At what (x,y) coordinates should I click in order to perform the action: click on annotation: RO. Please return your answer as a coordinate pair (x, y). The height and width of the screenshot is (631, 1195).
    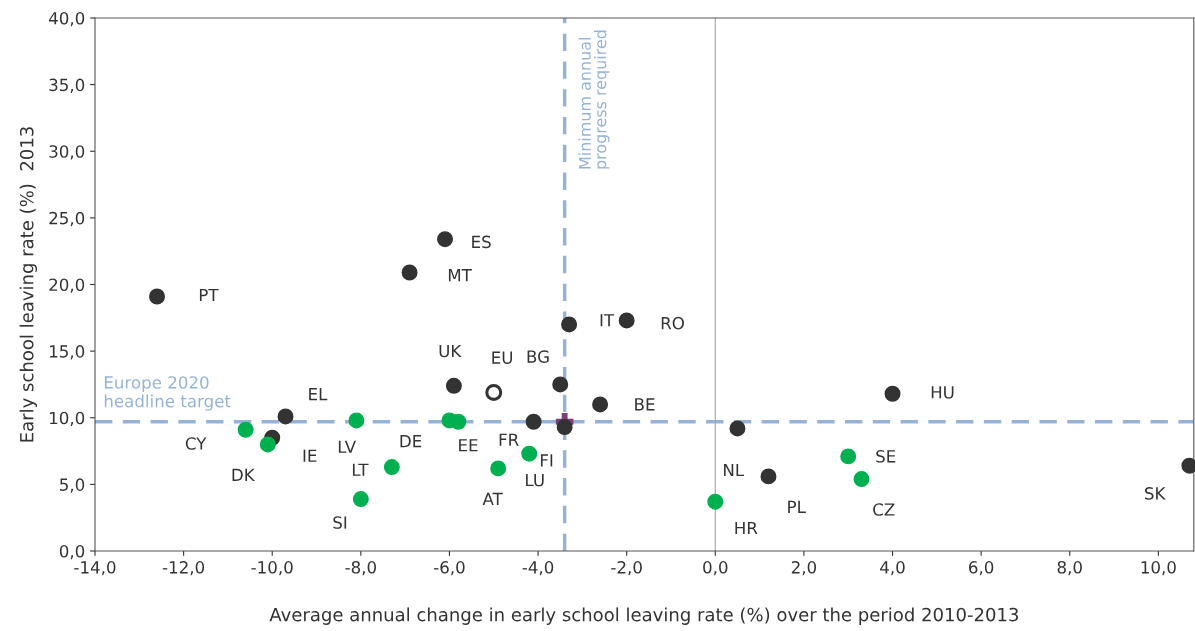
    Looking at the image, I should click on (672, 323).